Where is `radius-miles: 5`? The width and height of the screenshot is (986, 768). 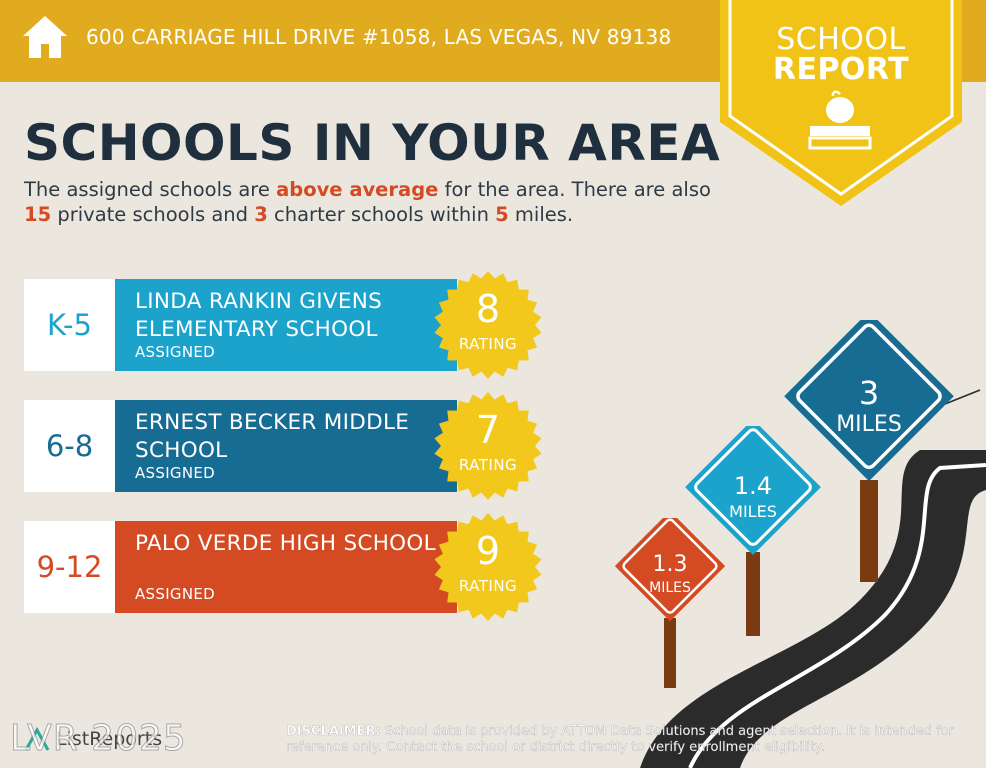 radius-miles: 5 is located at coordinates (502, 214).